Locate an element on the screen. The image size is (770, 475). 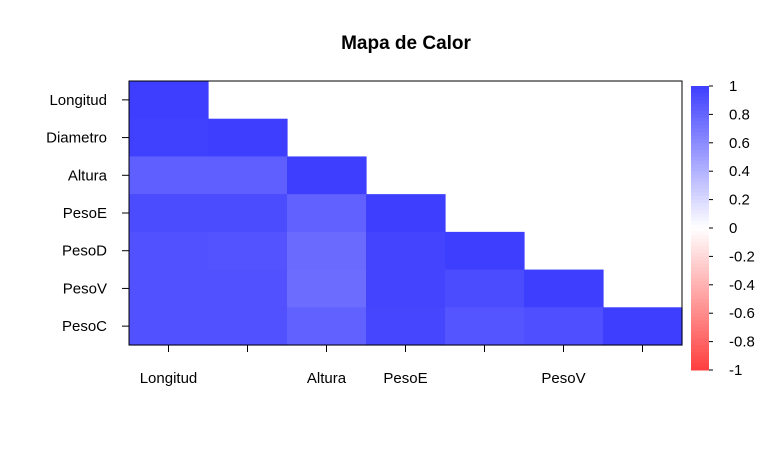
legend-tick-label: -1 is located at coordinates (735, 370).